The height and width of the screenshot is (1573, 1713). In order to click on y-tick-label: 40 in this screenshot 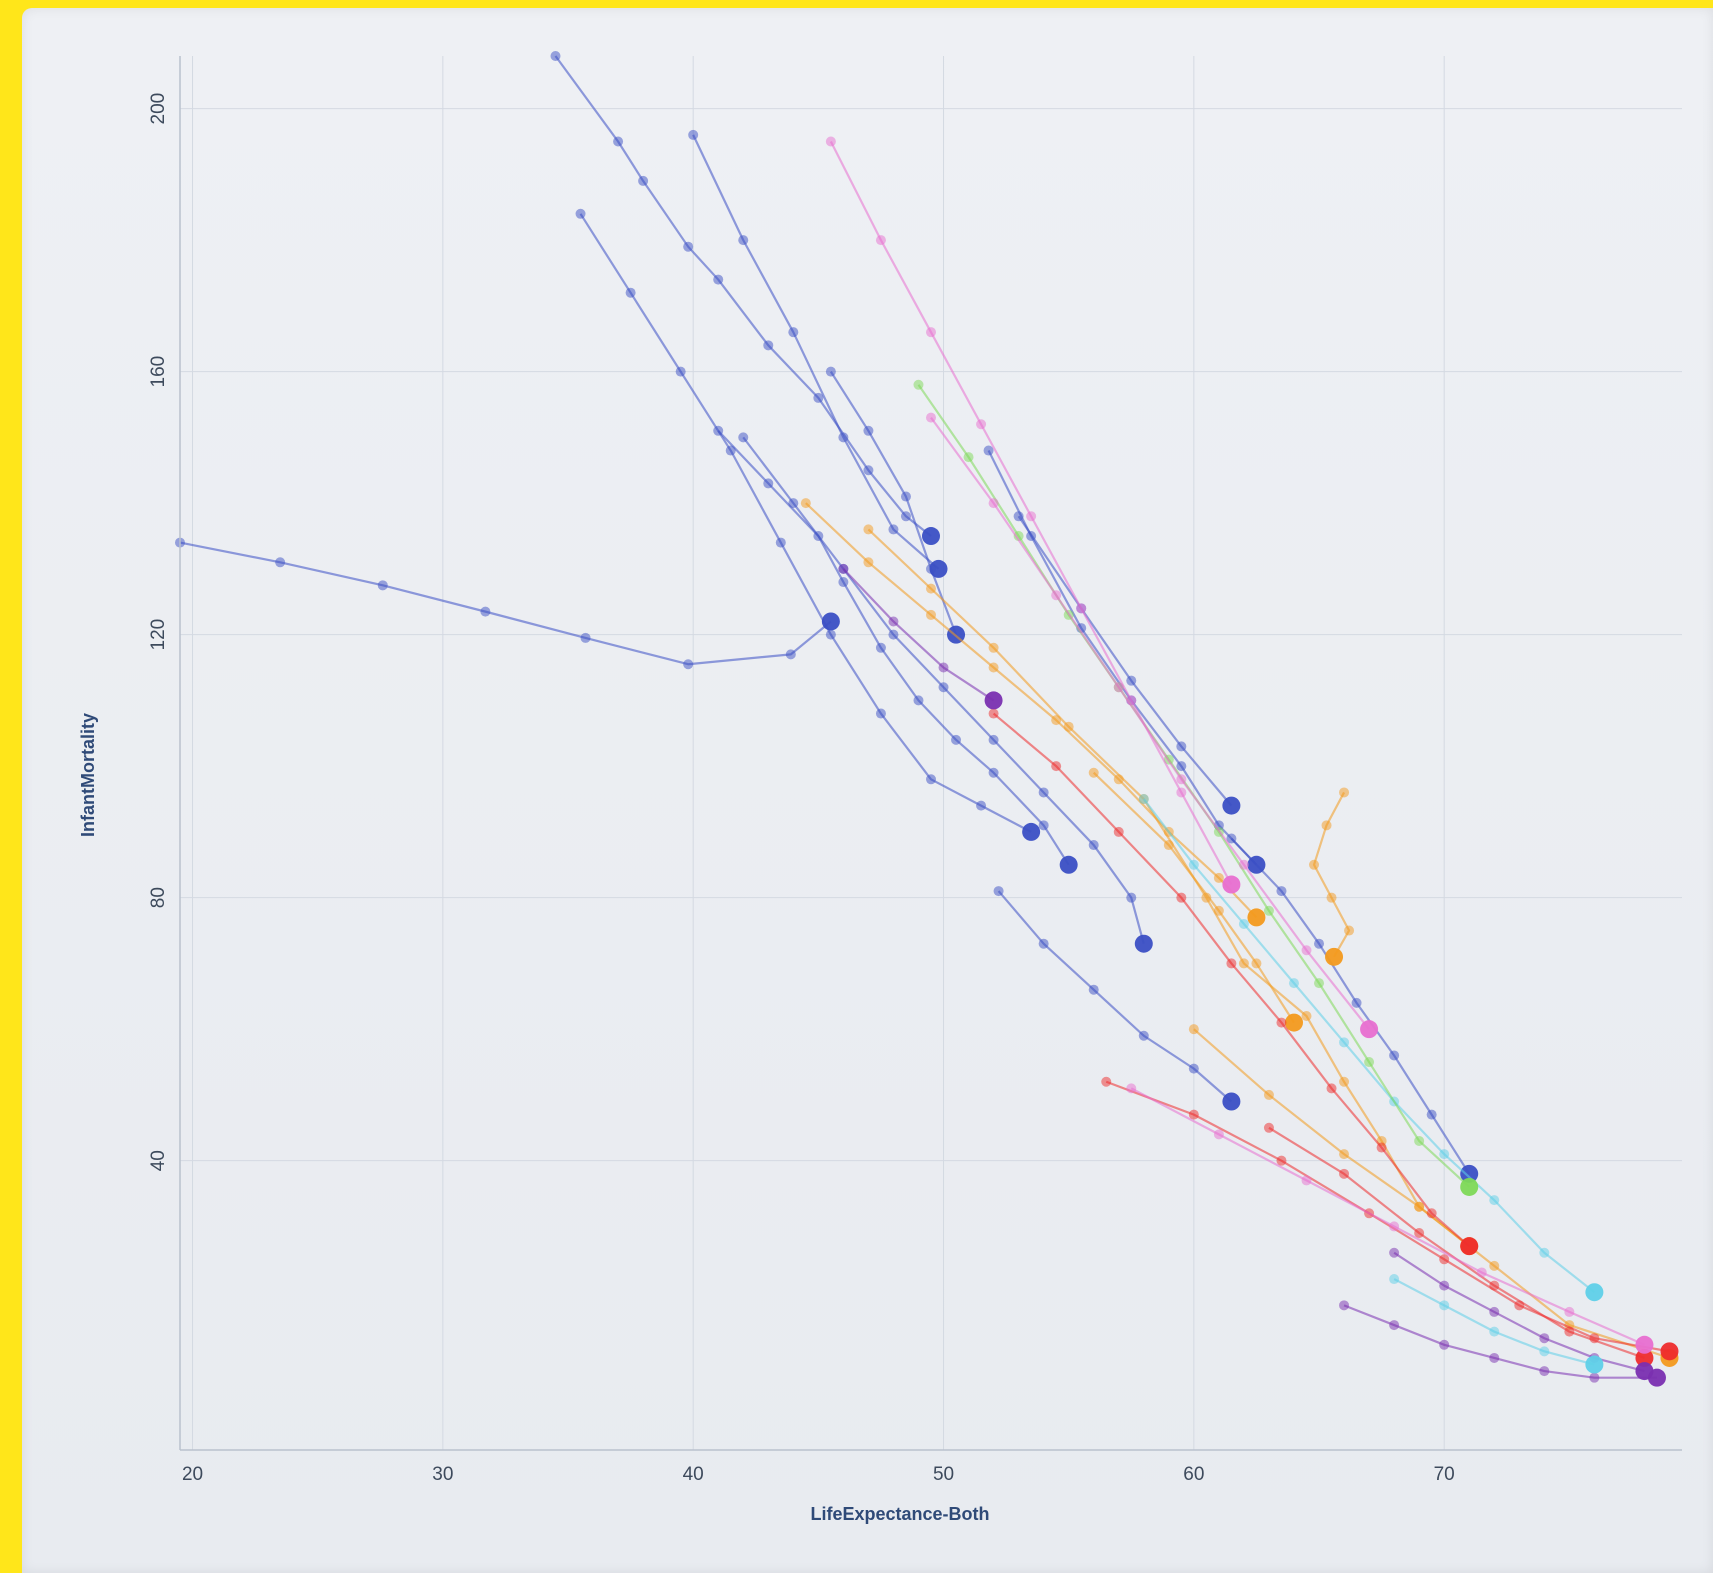, I will do `click(158, 1160)`.